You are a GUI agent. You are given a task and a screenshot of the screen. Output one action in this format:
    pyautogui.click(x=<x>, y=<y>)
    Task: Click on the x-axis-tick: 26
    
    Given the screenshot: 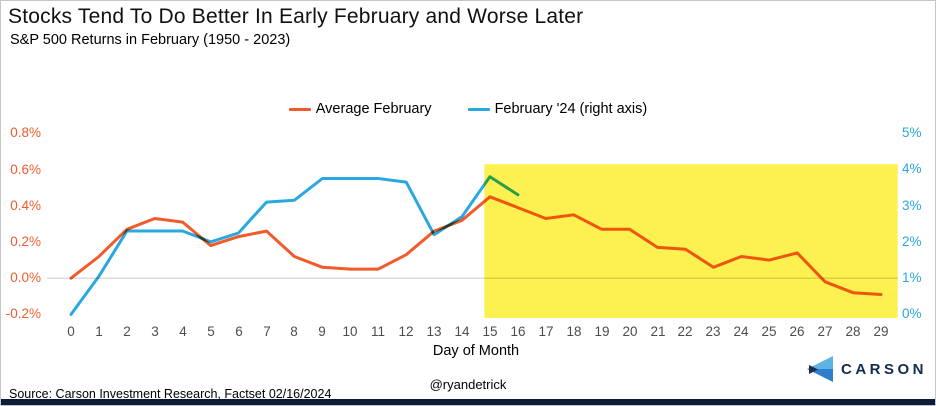 What is the action you would take?
    pyautogui.click(x=797, y=331)
    